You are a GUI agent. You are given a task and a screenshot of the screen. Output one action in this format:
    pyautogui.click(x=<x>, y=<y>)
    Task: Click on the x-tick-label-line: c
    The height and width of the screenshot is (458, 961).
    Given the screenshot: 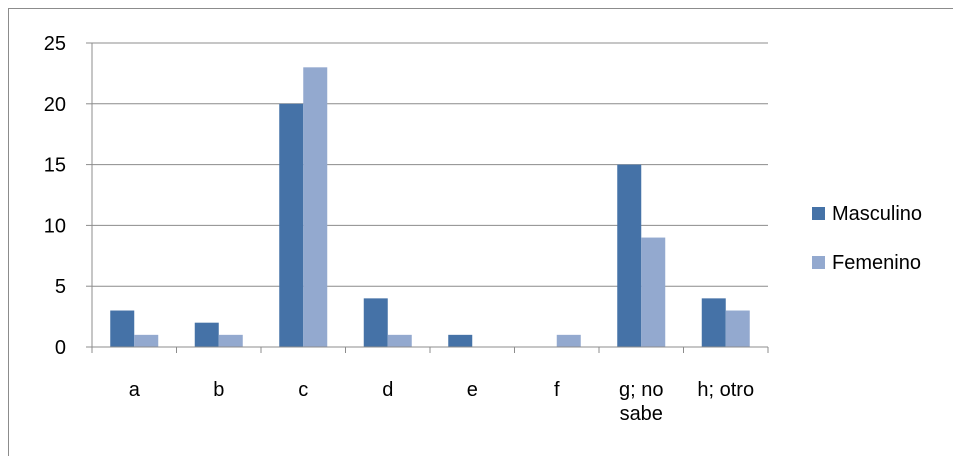 What is the action you would take?
    pyautogui.click(x=303, y=390)
    